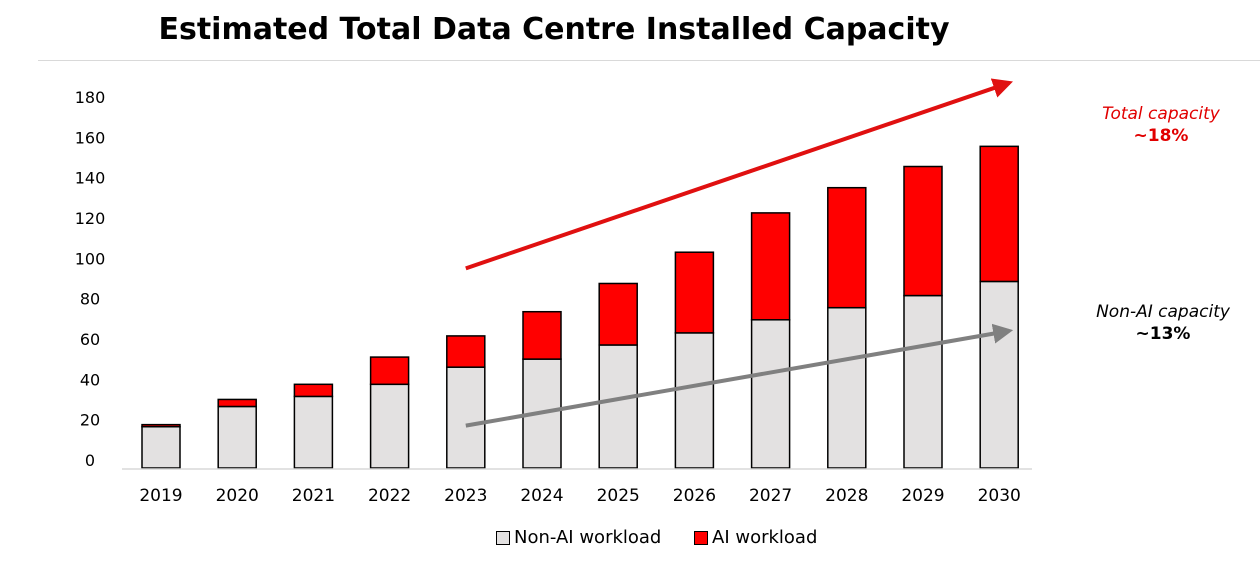 The width and height of the screenshot is (1260, 578). Describe the element at coordinates (90, 299) in the screenshot. I see `y-tick-label: 80` at that location.